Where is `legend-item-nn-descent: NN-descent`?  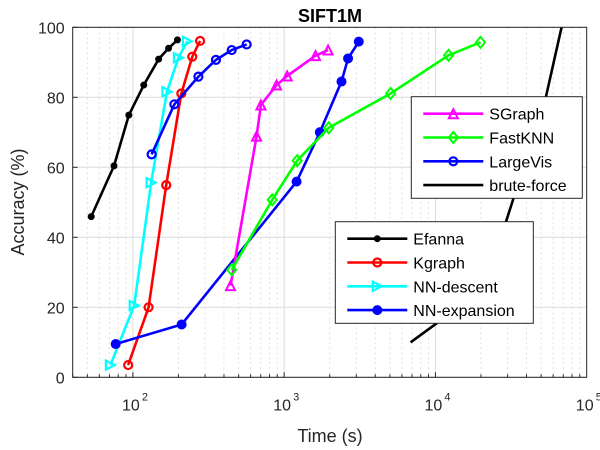
legend-item-nn-descent: NN-descent is located at coordinates (422, 287).